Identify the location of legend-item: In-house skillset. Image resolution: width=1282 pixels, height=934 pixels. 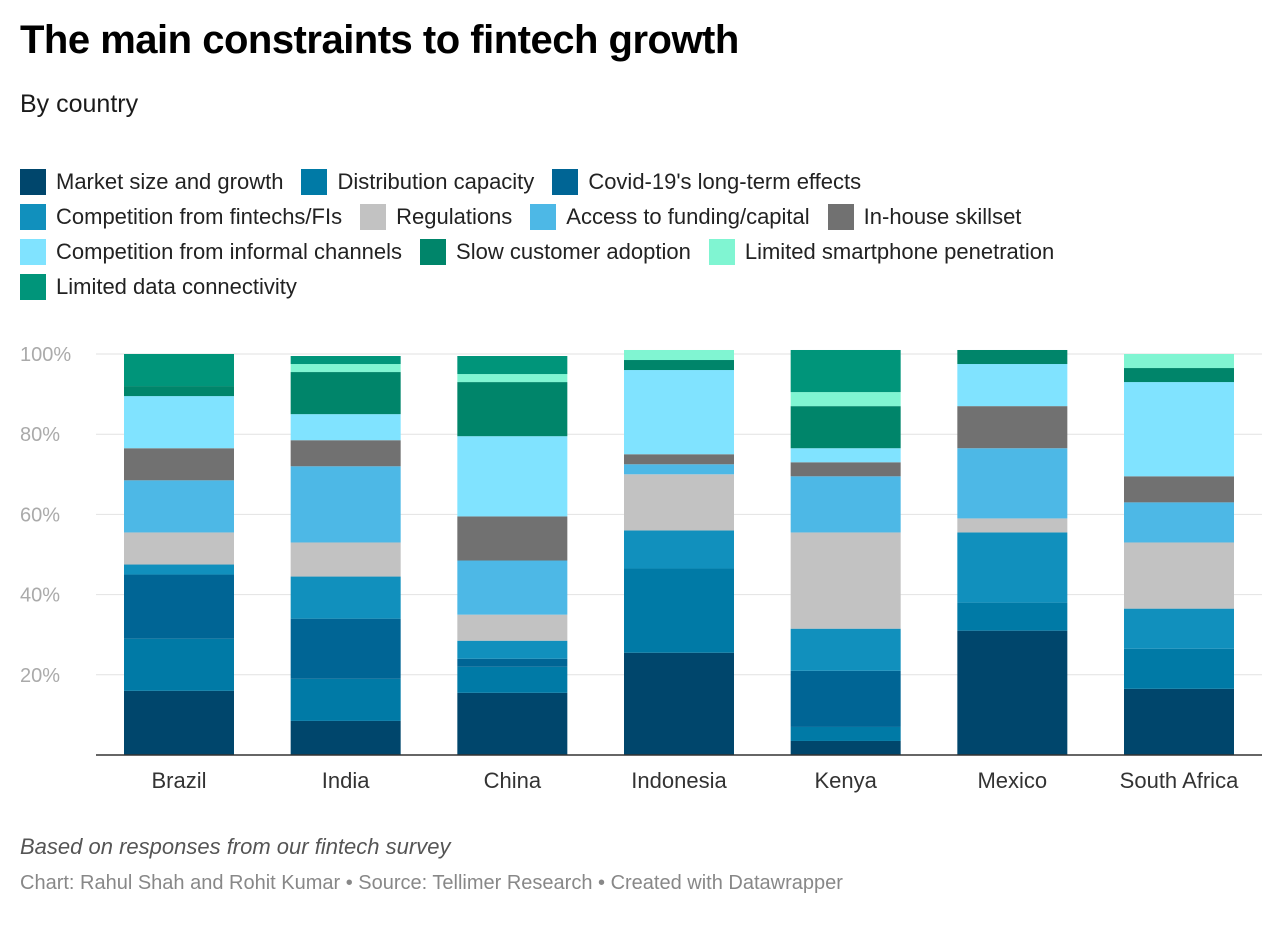
(924, 216).